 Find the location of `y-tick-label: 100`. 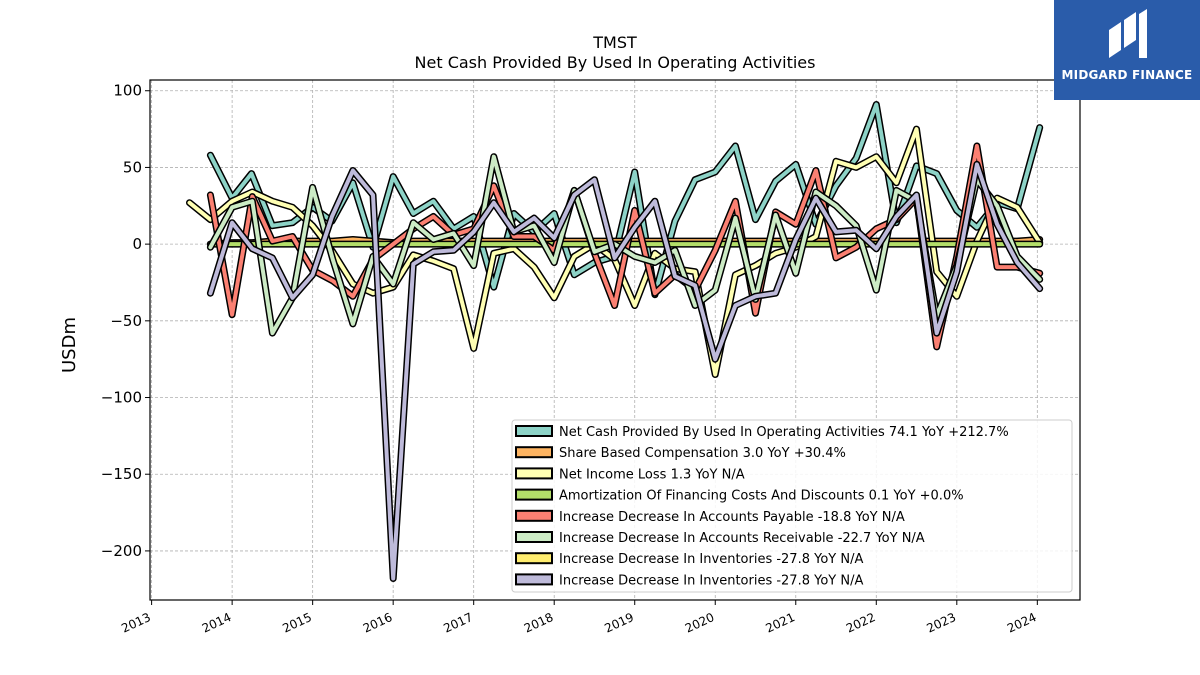

y-tick-label: 100 is located at coordinates (127, 91).